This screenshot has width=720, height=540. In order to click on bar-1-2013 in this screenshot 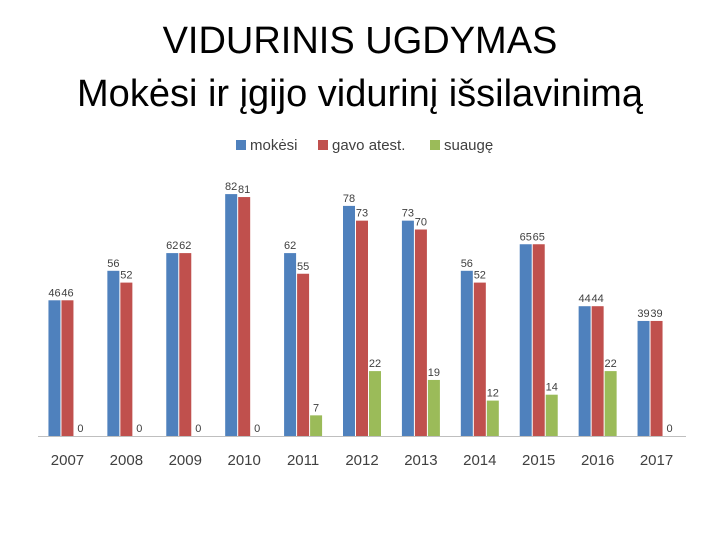, I will do `click(420, 332)`.